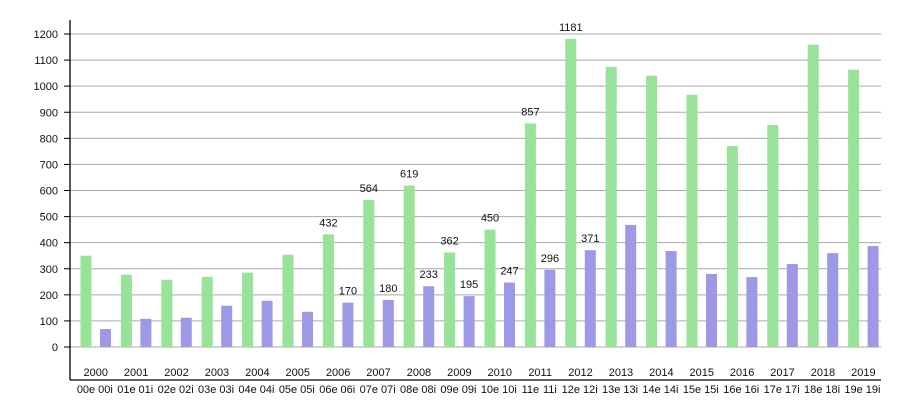 Image resolution: width=900 pixels, height=400 pixels. What do you see at coordinates (611, 207) in the screenshot?
I see `bar-13e` at bounding box center [611, 207].